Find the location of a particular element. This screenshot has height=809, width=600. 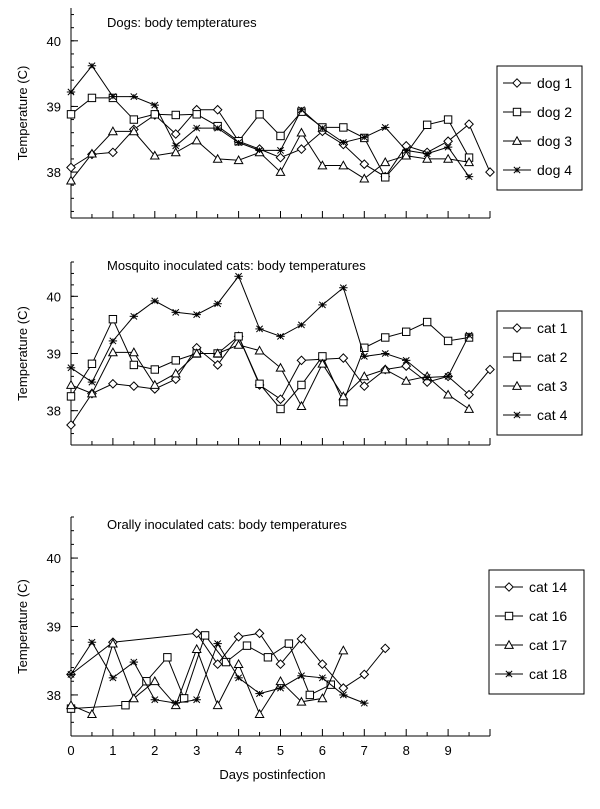

y-tick-label: 38 is located at coordinates (54, 411).